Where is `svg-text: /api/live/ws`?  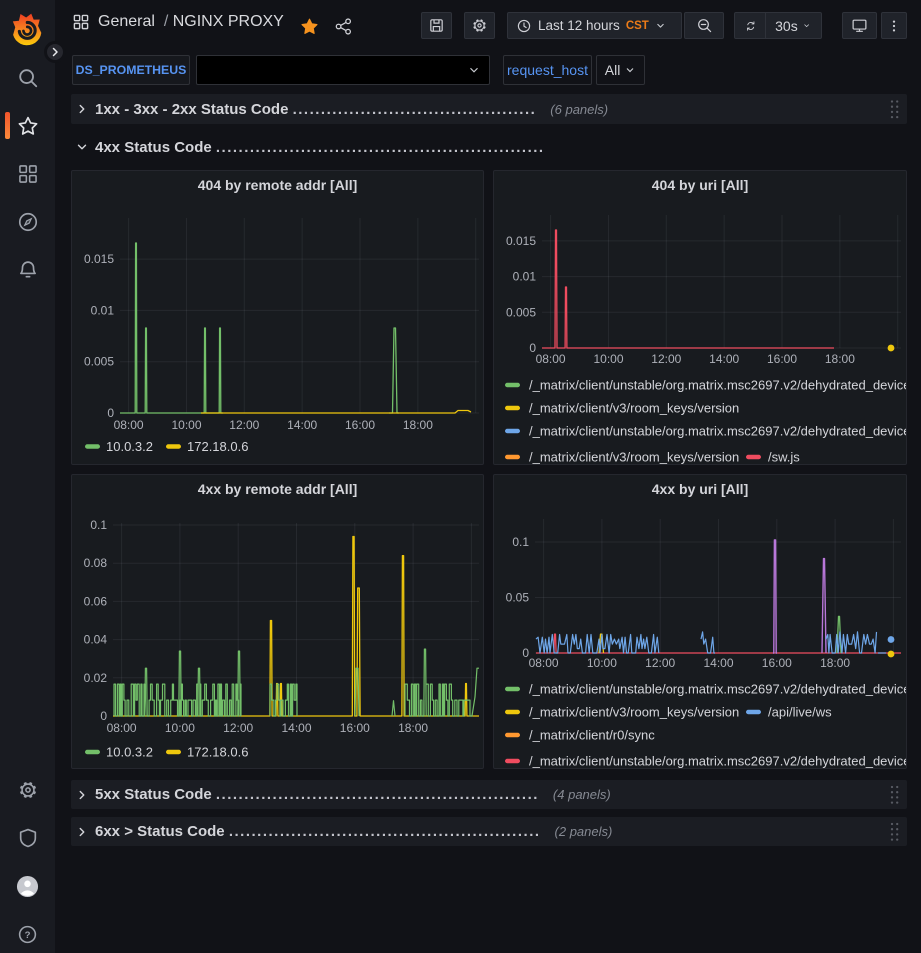 svg-text: /api/live/ws is located at coordinates (800, 712).